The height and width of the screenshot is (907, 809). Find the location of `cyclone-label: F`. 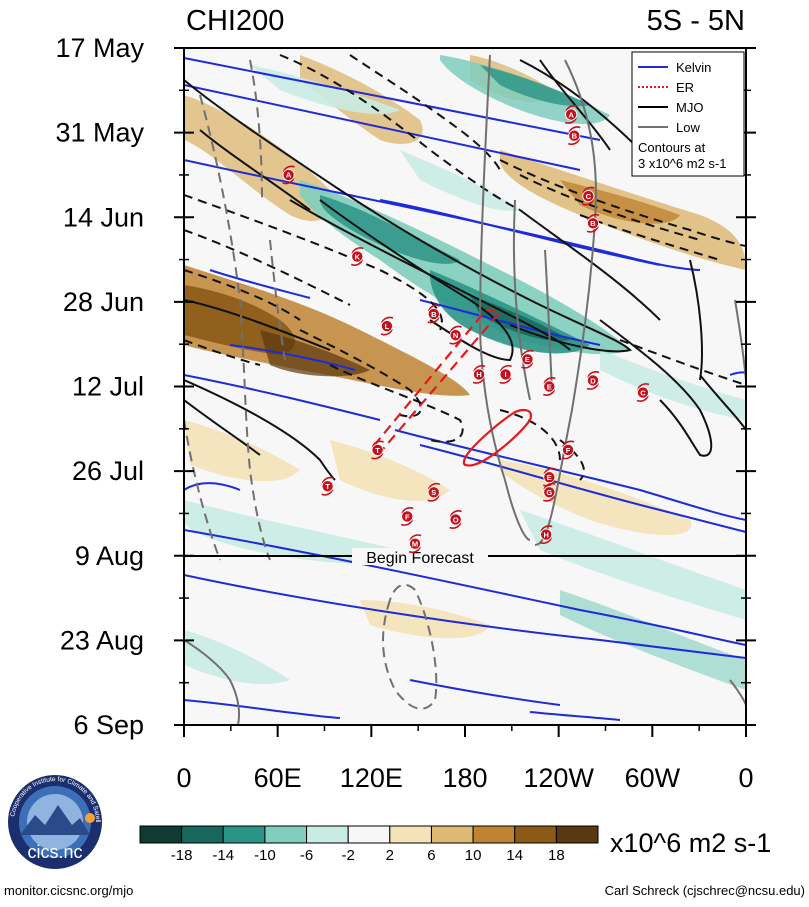

cyclone-label: F is located at coordinates (407, 516).